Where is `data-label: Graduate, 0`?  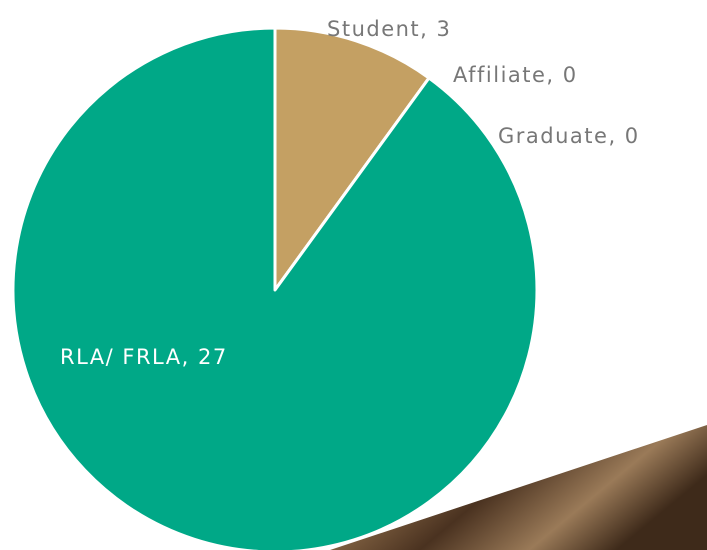 data-label: Graduate, 0 is located at coordinates (569, 136).